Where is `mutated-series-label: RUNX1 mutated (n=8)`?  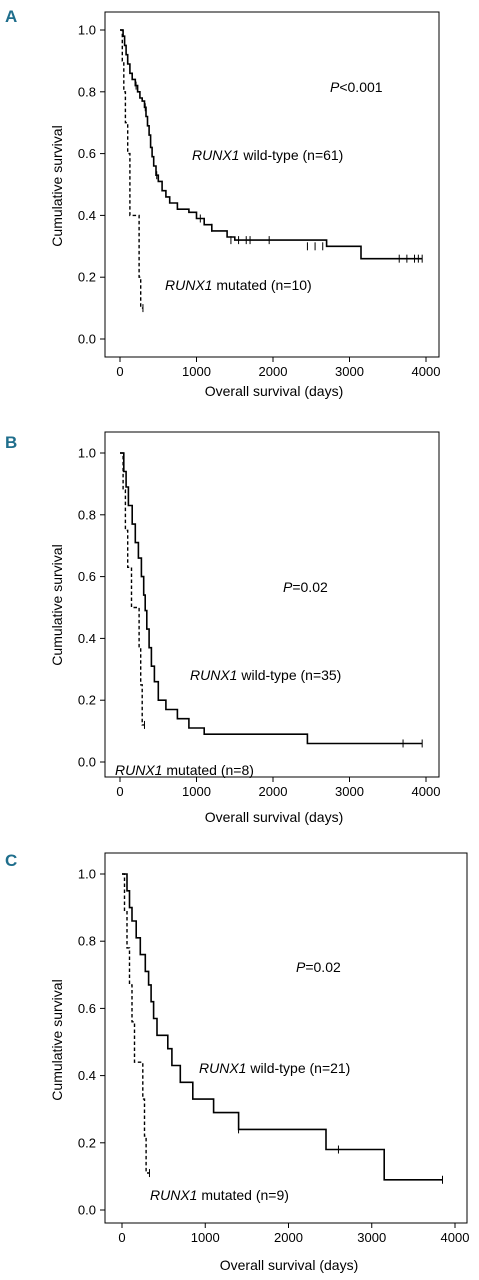 mutated-series-label: RUNX1 mutated (n=8) is located at coordinates (184, 770).